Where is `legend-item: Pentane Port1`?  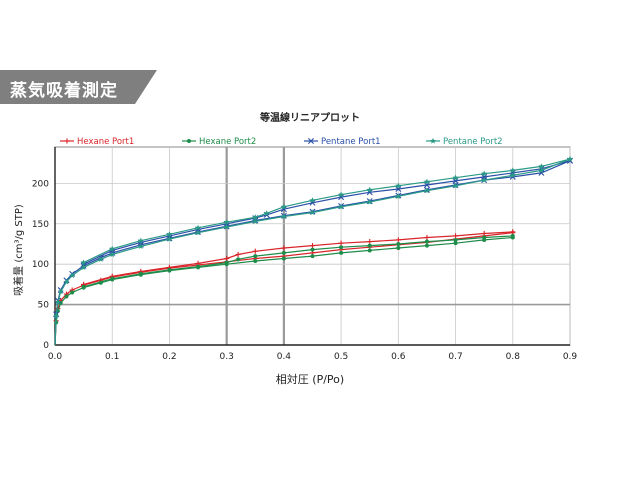 legend-item: Pentane Port1 is located at coordinates (342, 142).